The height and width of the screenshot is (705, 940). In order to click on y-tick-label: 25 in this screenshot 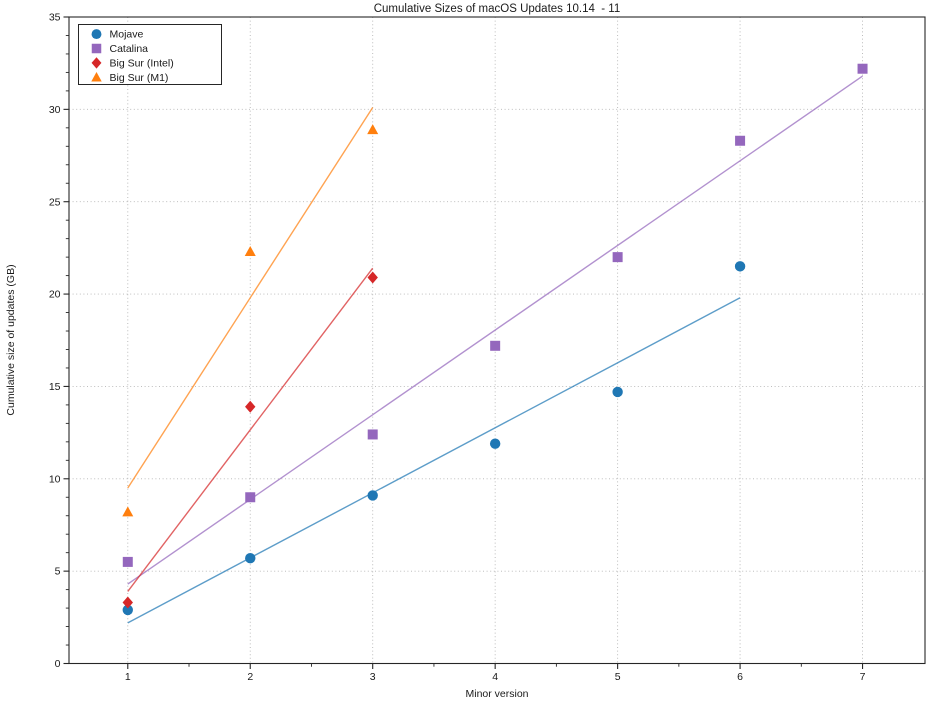, I will do `click(55, 202)`.